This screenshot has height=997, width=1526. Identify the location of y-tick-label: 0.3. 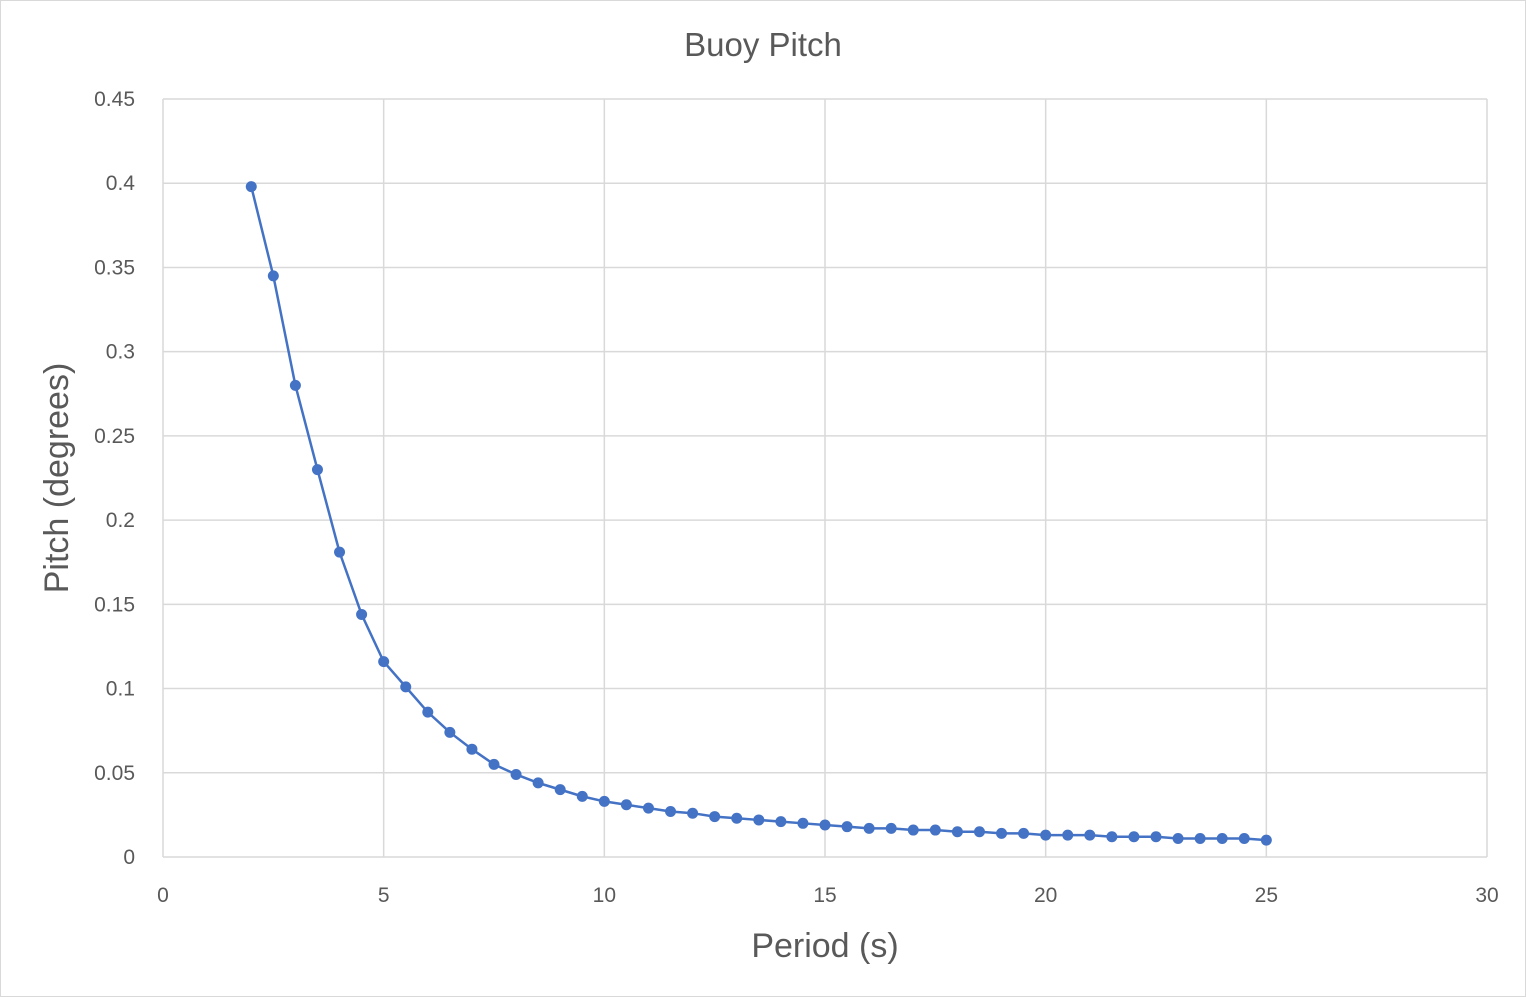
(120, 352).